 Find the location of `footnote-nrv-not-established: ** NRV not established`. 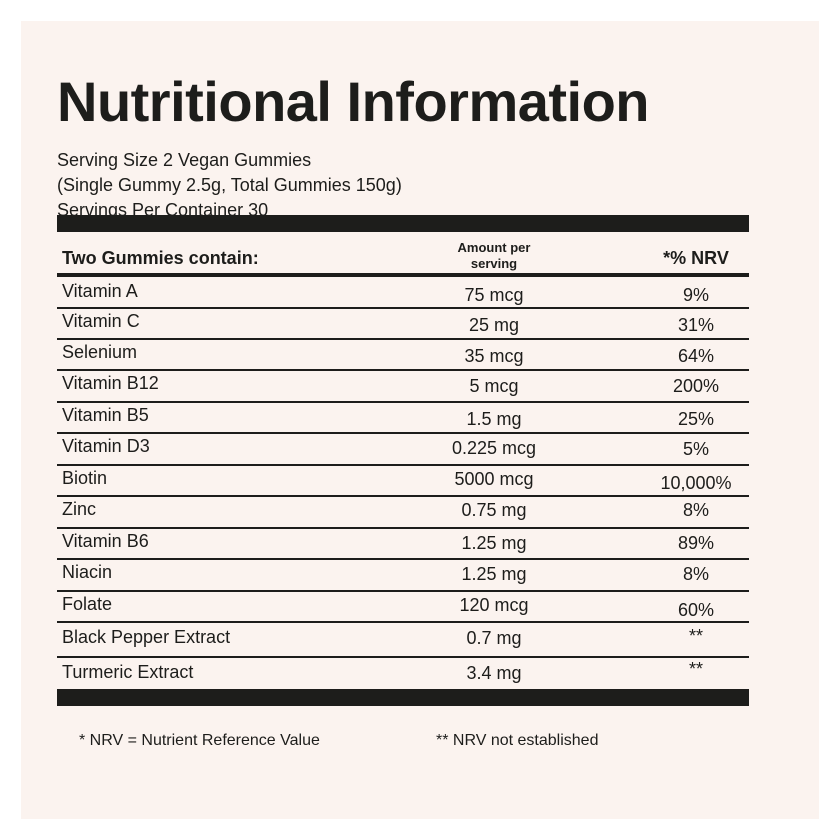

footnote-nrv-not-established: ** NRV not established is located at coordinates (517, 740).